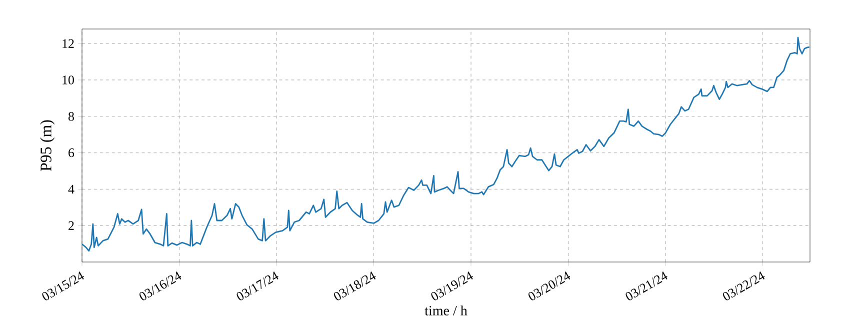 This screenshot has height=335, width=864. Describe the element at coordinates (446, 311) in the screenshot. I see `x-axis-title: time / h` at that location.